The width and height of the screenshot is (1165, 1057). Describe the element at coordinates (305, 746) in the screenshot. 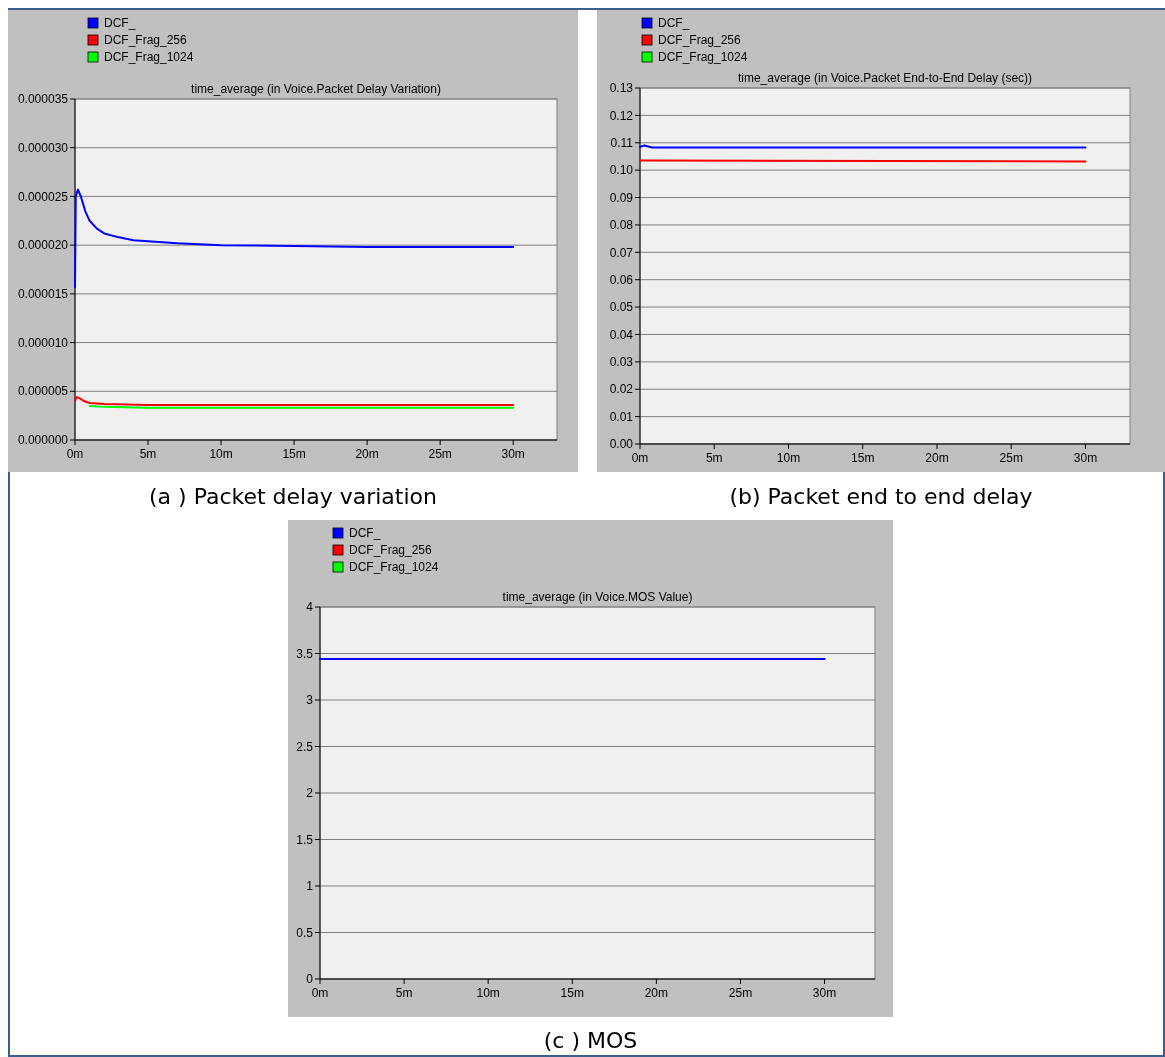

I see `y-tick-label: 2.5` at that location.